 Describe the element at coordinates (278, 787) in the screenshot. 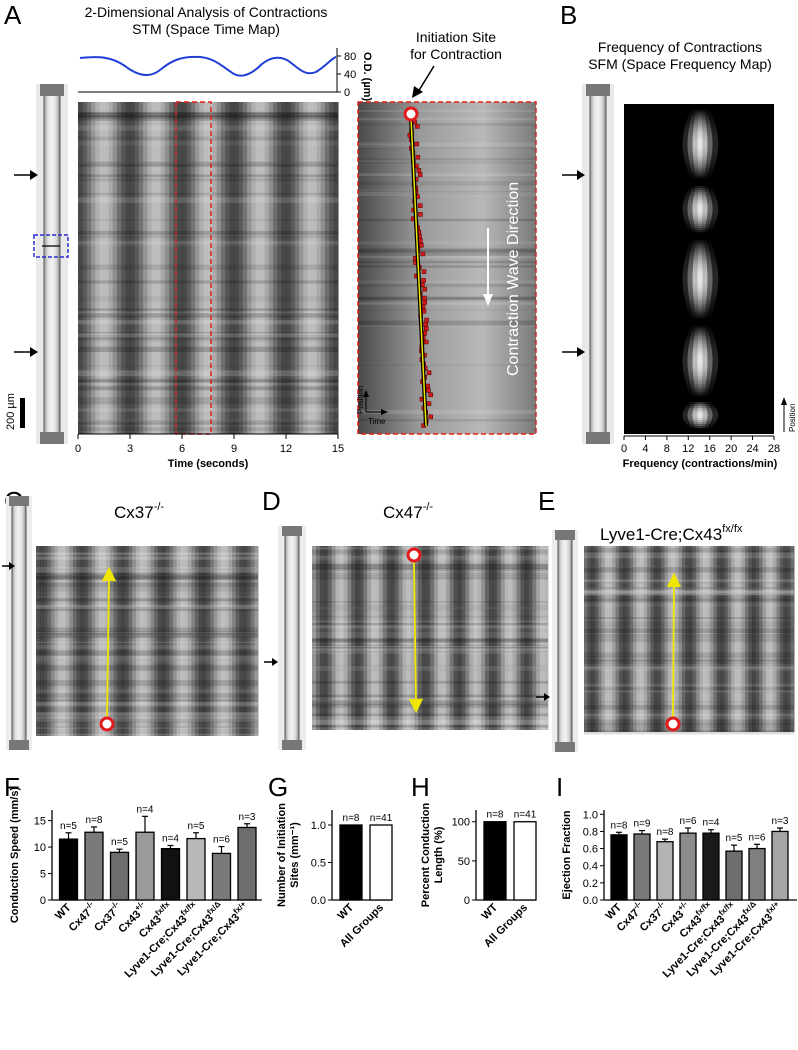

I see `panel-label-g: G` at that location.